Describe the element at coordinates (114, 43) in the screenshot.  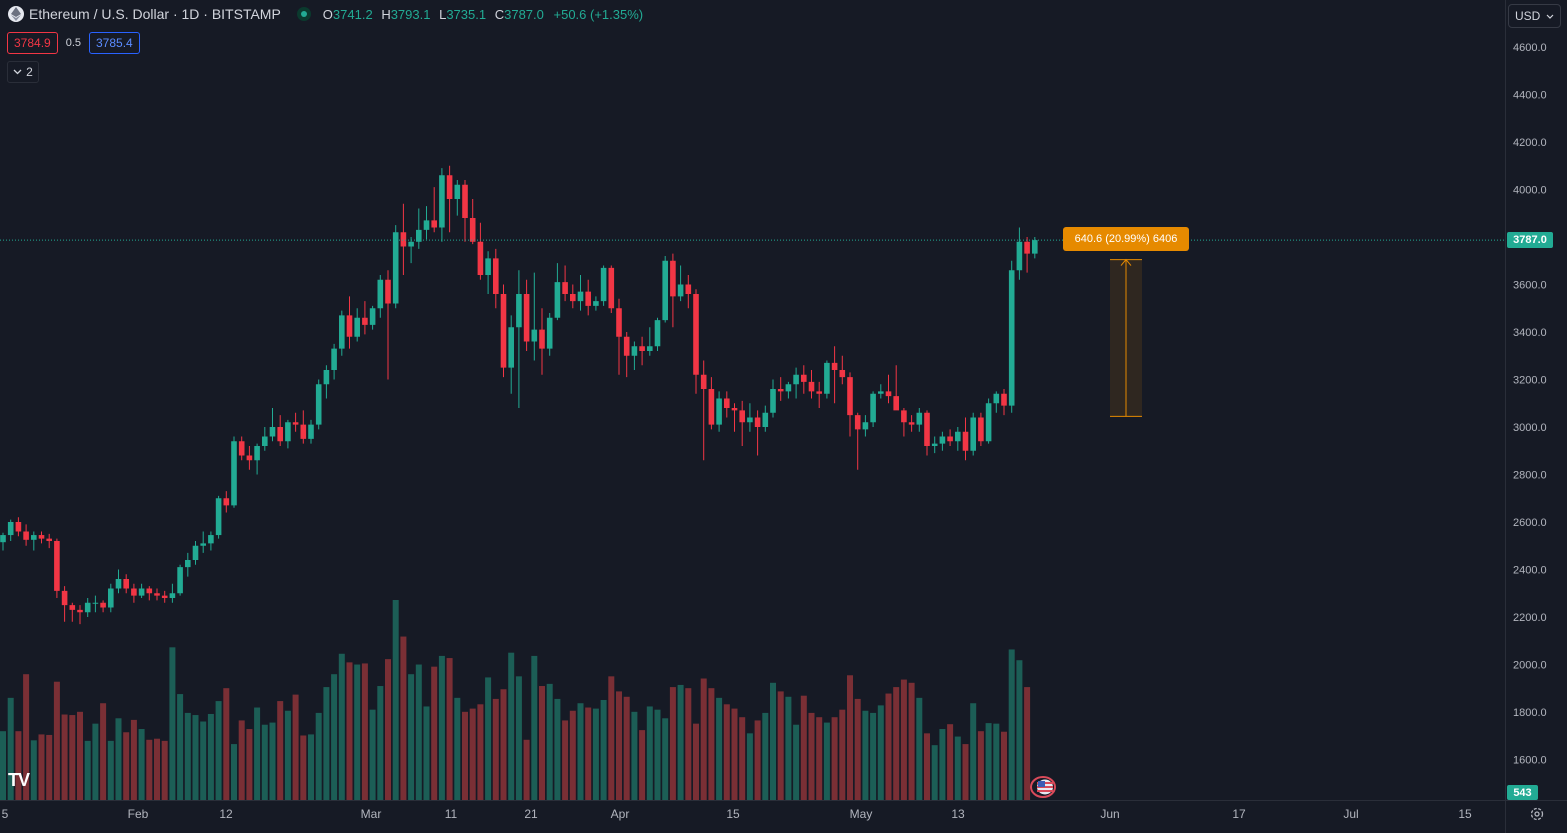
I see `buy-button: 3785.4` at that location.